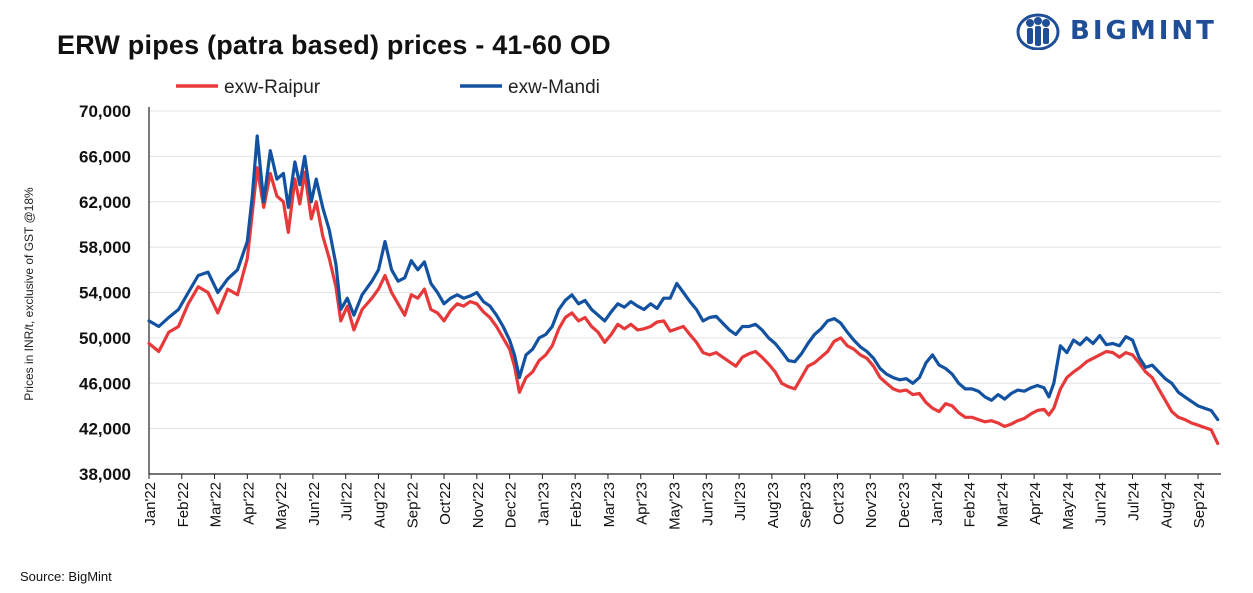 This screenshot has height=593, width=1253. I want to click on legend-item-exw-mandi: exw-Mandi, so click(530, 87).